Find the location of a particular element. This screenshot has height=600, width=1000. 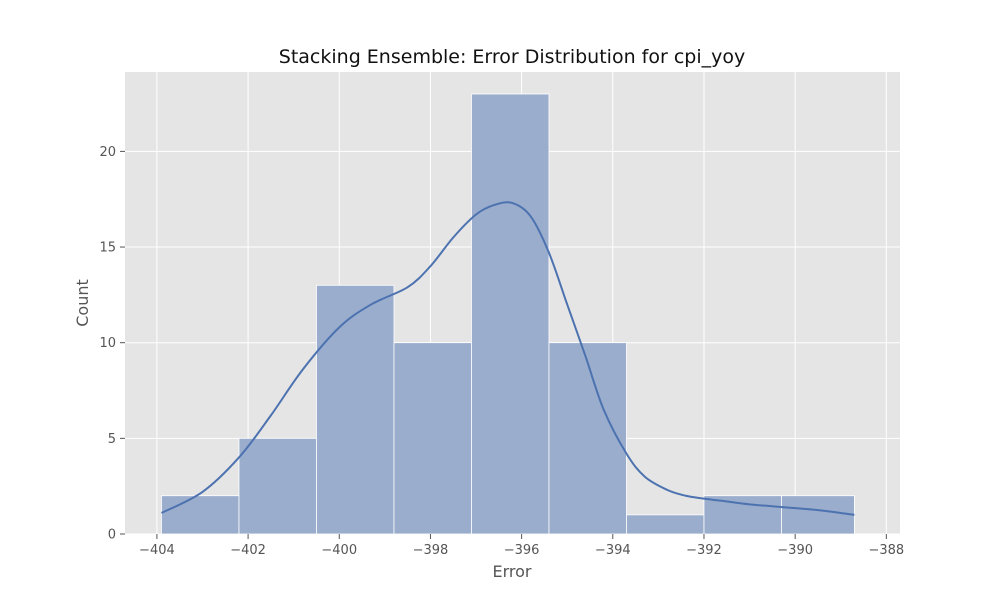

x-tick-label-3: −398 is located at coordinates (431, 550).